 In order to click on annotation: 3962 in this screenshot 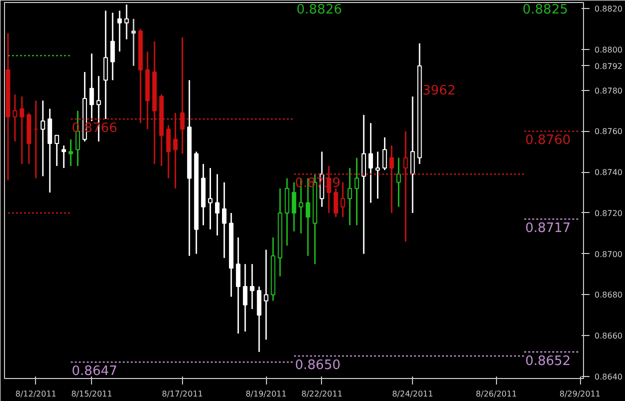, I will do `click(439, 91)`.